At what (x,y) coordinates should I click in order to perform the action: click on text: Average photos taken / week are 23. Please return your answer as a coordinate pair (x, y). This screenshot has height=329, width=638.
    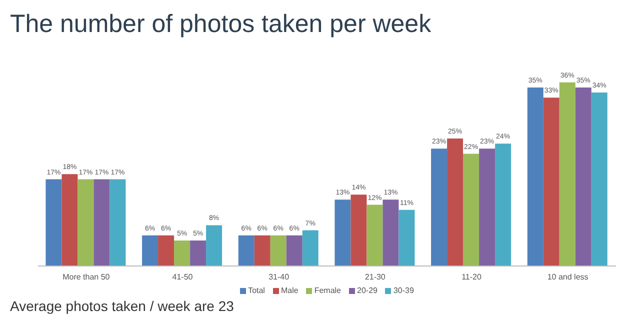
    Looking at the image, I should click on (122, 306).